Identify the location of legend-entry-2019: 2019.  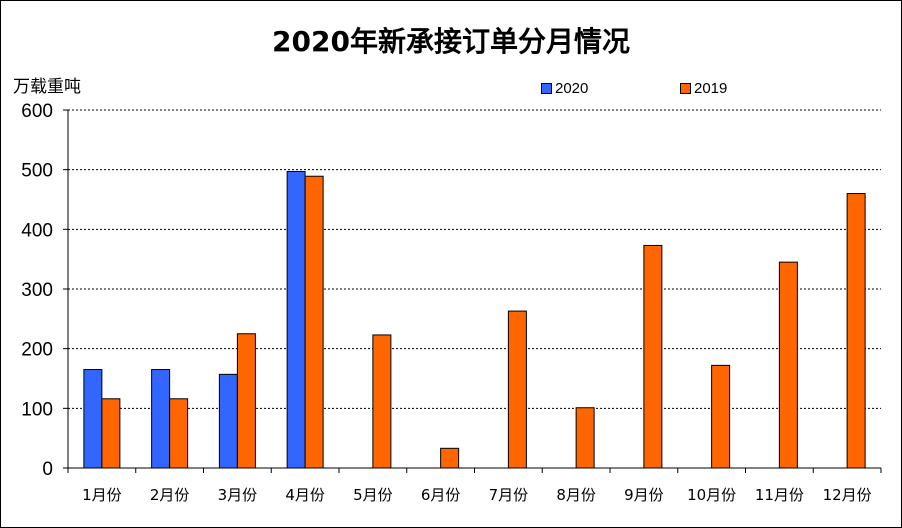
(703, 88).